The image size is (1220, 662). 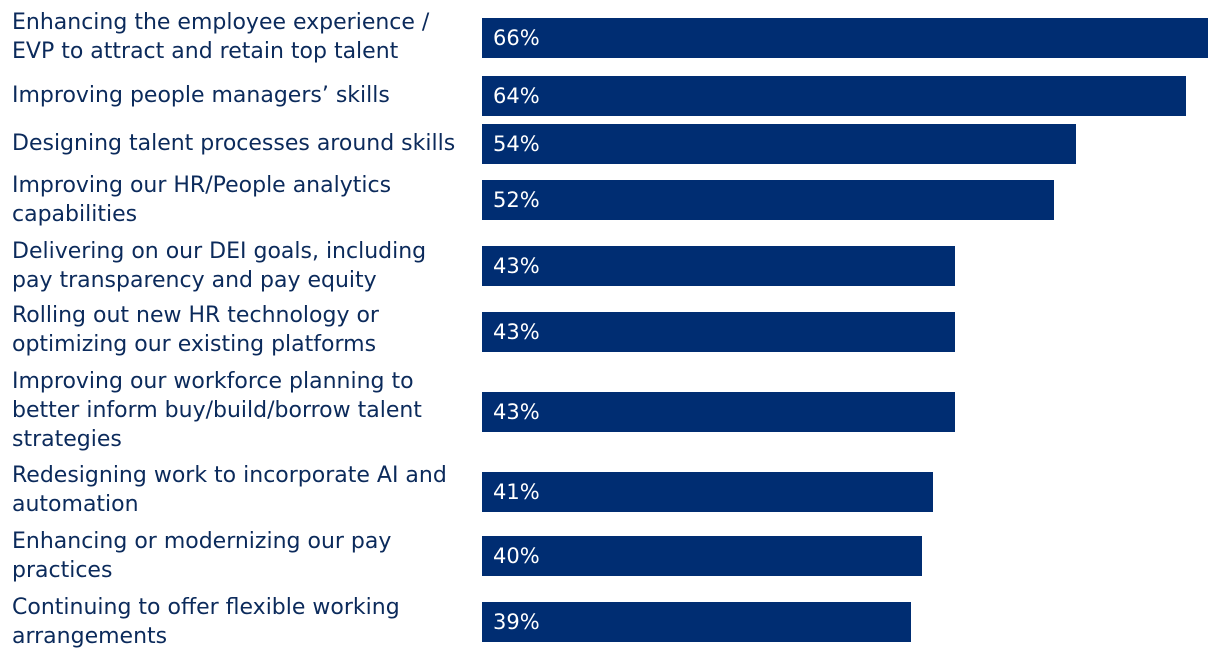 What do you see at coordinates (768, 200) in the screenshot?
I see `bar: 52%` at bounding box center [768, 200].